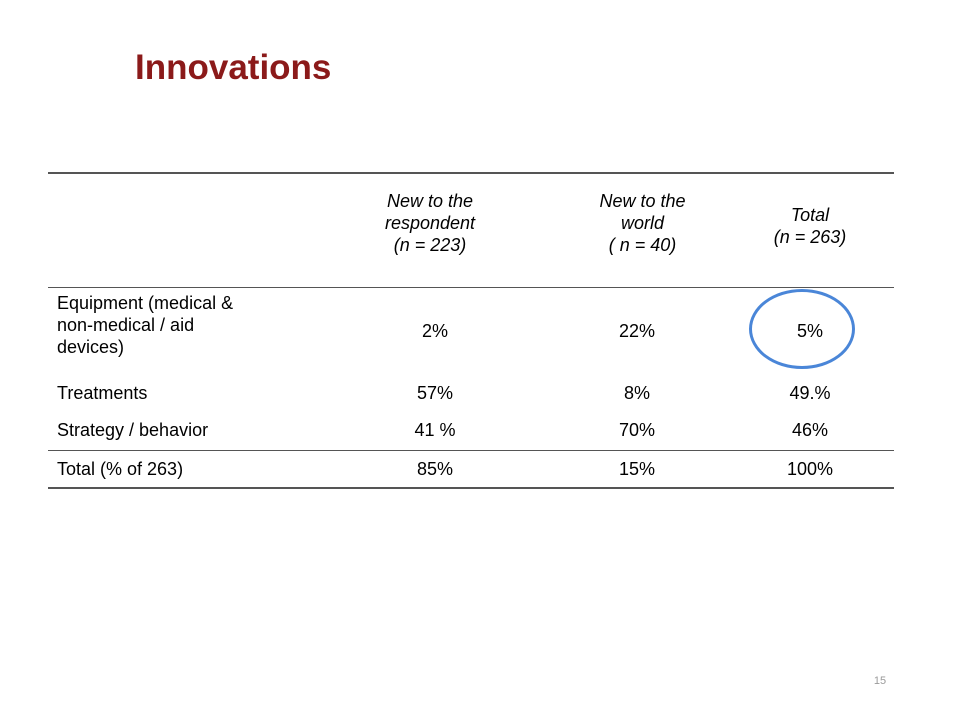  I want to click on row-label-strategy: Strategy / behavior, so click(133, 430).